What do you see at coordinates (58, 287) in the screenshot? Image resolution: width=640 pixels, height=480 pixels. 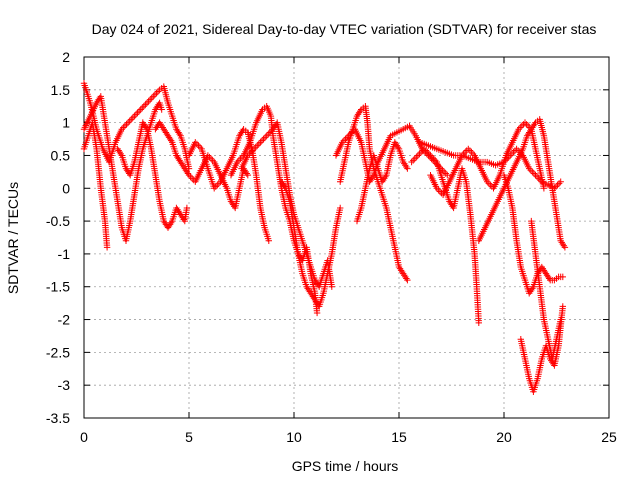 I see `y-tick-label: -1.5` at bounding box center [58, 287].